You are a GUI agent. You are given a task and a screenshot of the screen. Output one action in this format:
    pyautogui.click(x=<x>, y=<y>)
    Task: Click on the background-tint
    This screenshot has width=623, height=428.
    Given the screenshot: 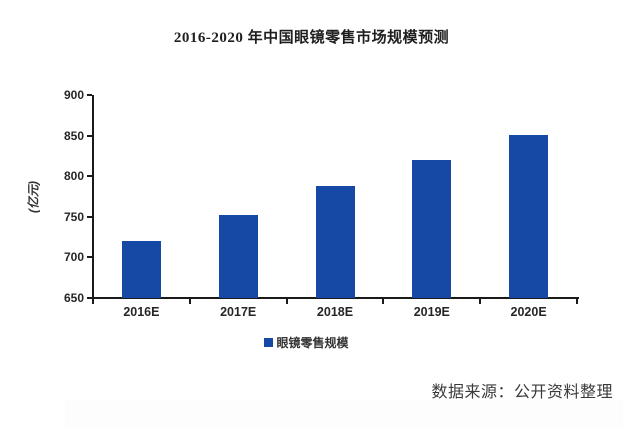 What is the action you would take?
    pyautogui.click(x=344, y=414)
    